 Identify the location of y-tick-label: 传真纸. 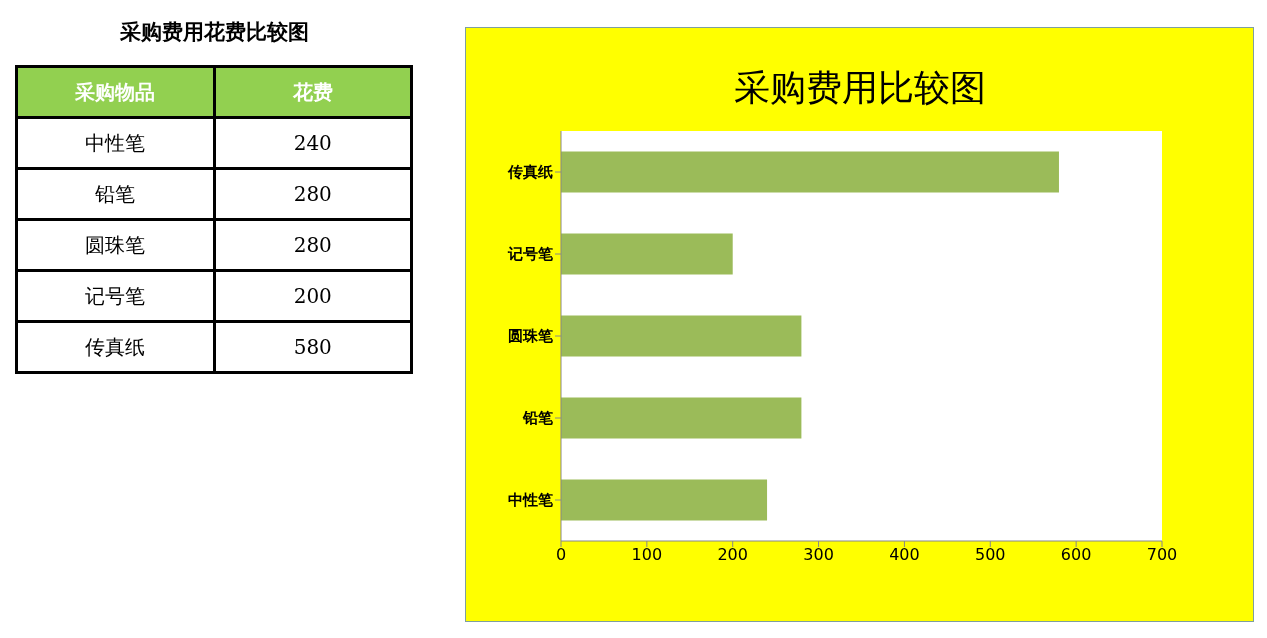
(530, 172).